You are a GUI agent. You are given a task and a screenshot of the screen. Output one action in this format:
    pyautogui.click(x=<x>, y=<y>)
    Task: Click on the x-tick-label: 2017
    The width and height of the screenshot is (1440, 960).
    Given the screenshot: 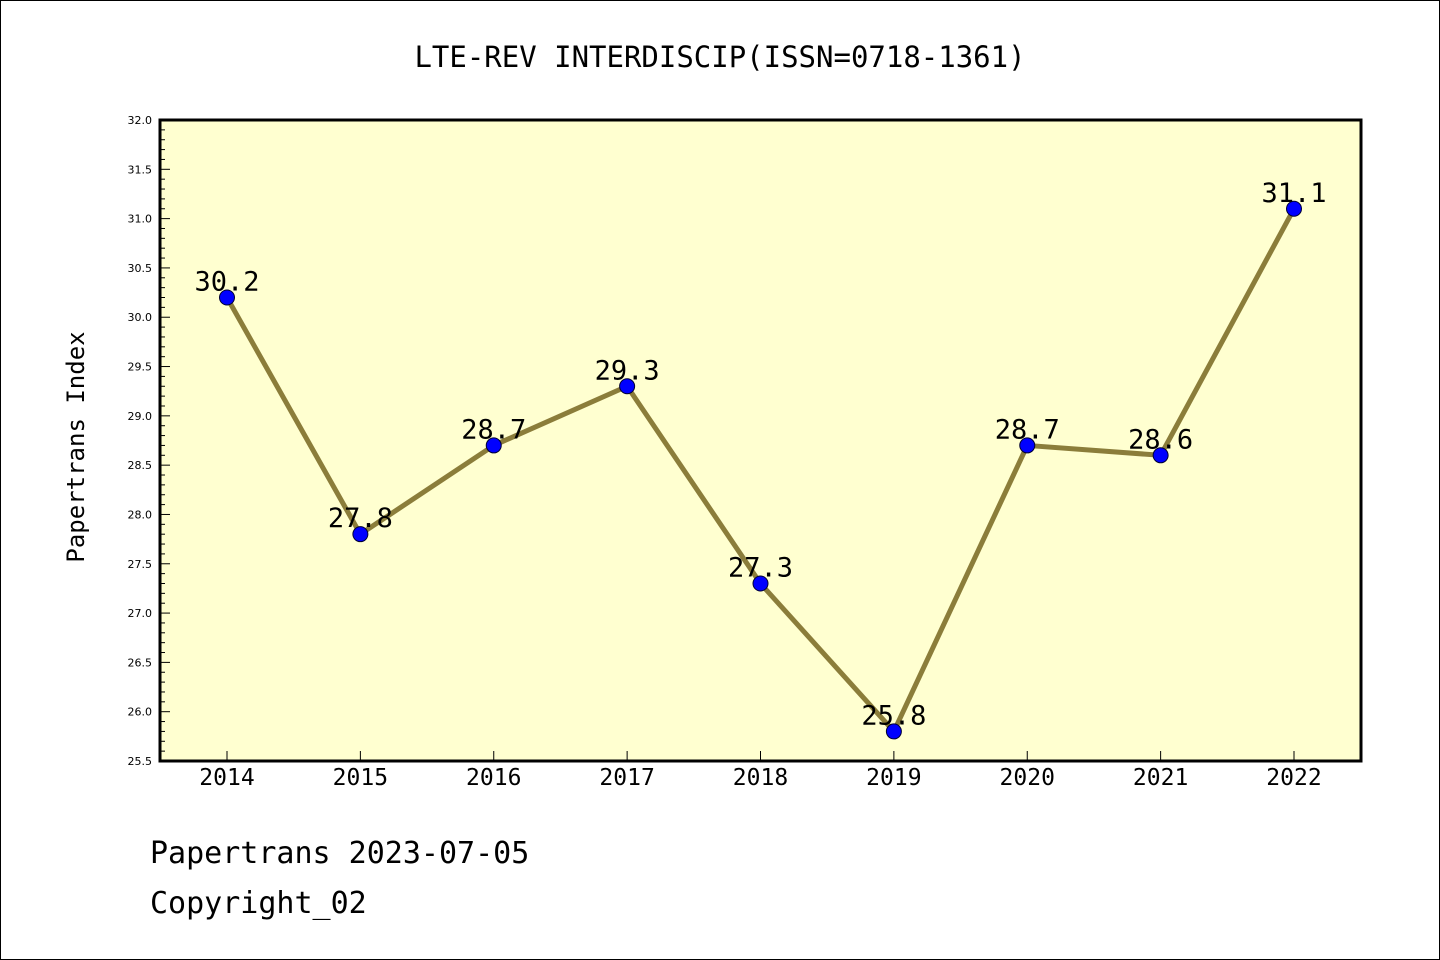 What is the action you would take?
    pyautogui.click(x=626, y=778)
    